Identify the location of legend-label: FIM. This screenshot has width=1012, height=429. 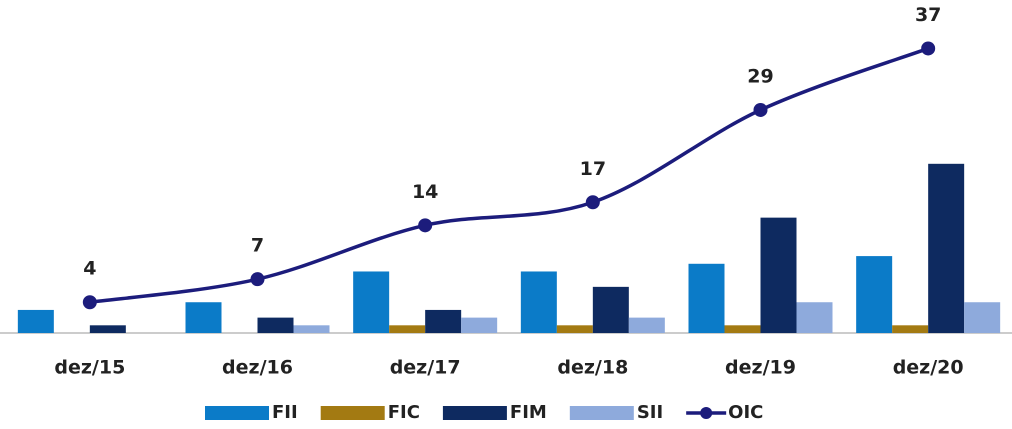
(528, 412).